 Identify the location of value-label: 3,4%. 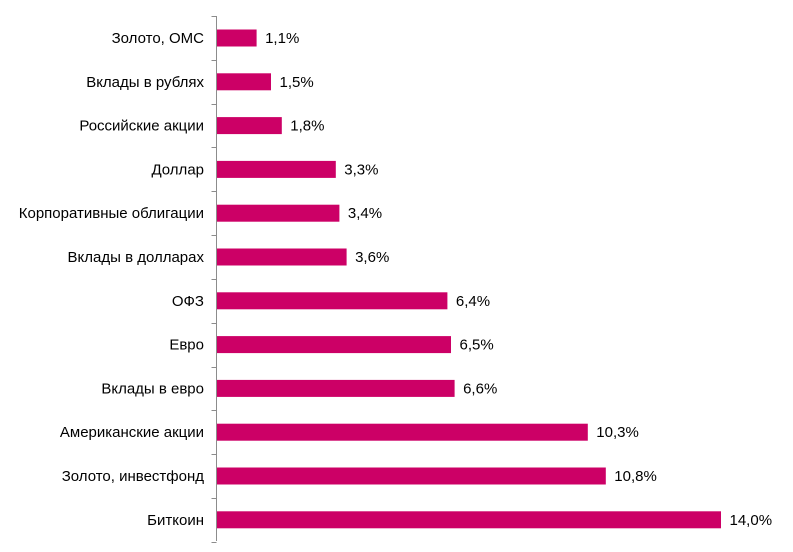
(365, 213).